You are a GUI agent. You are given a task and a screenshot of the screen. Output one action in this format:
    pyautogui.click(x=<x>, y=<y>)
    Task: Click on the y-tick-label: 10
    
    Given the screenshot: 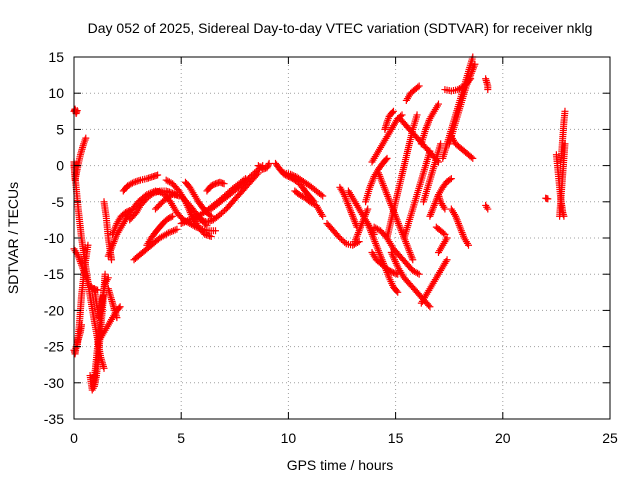 What is the action you would take?
    pyautogui.click(x=56, y=93)
    